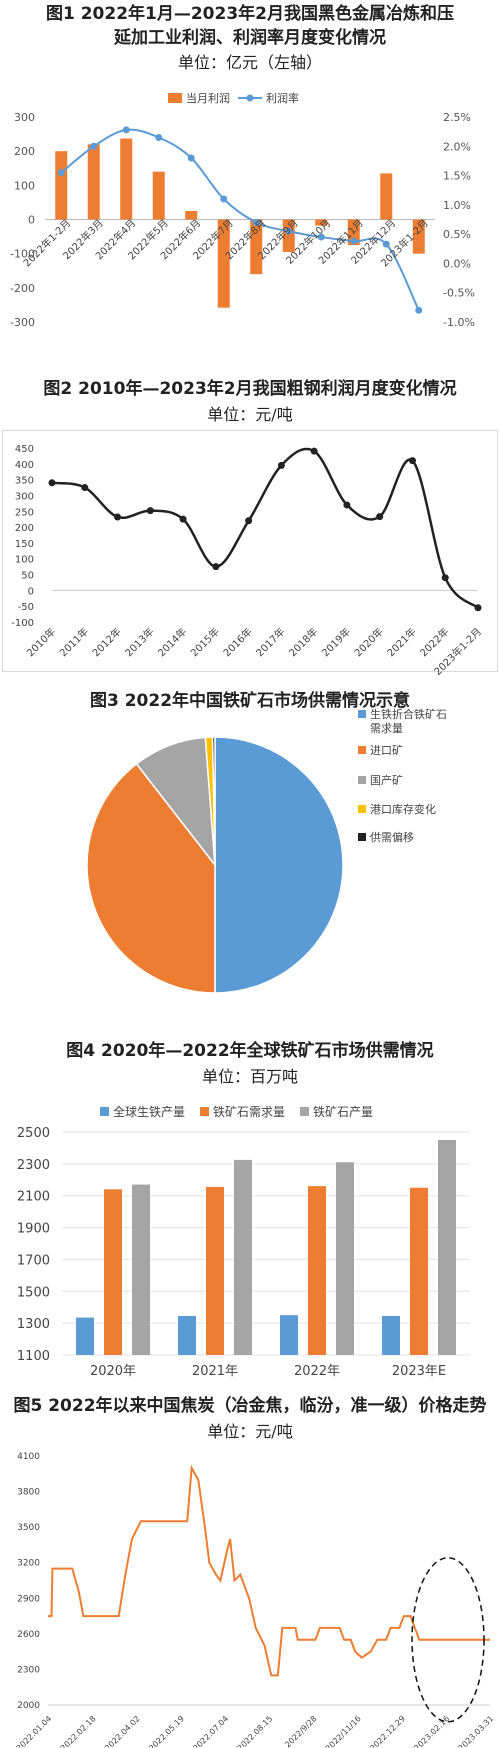 The height and width of the screenshot is (1748, 500). I want to click on y-tick-label: 2900, so click(28, 1599).